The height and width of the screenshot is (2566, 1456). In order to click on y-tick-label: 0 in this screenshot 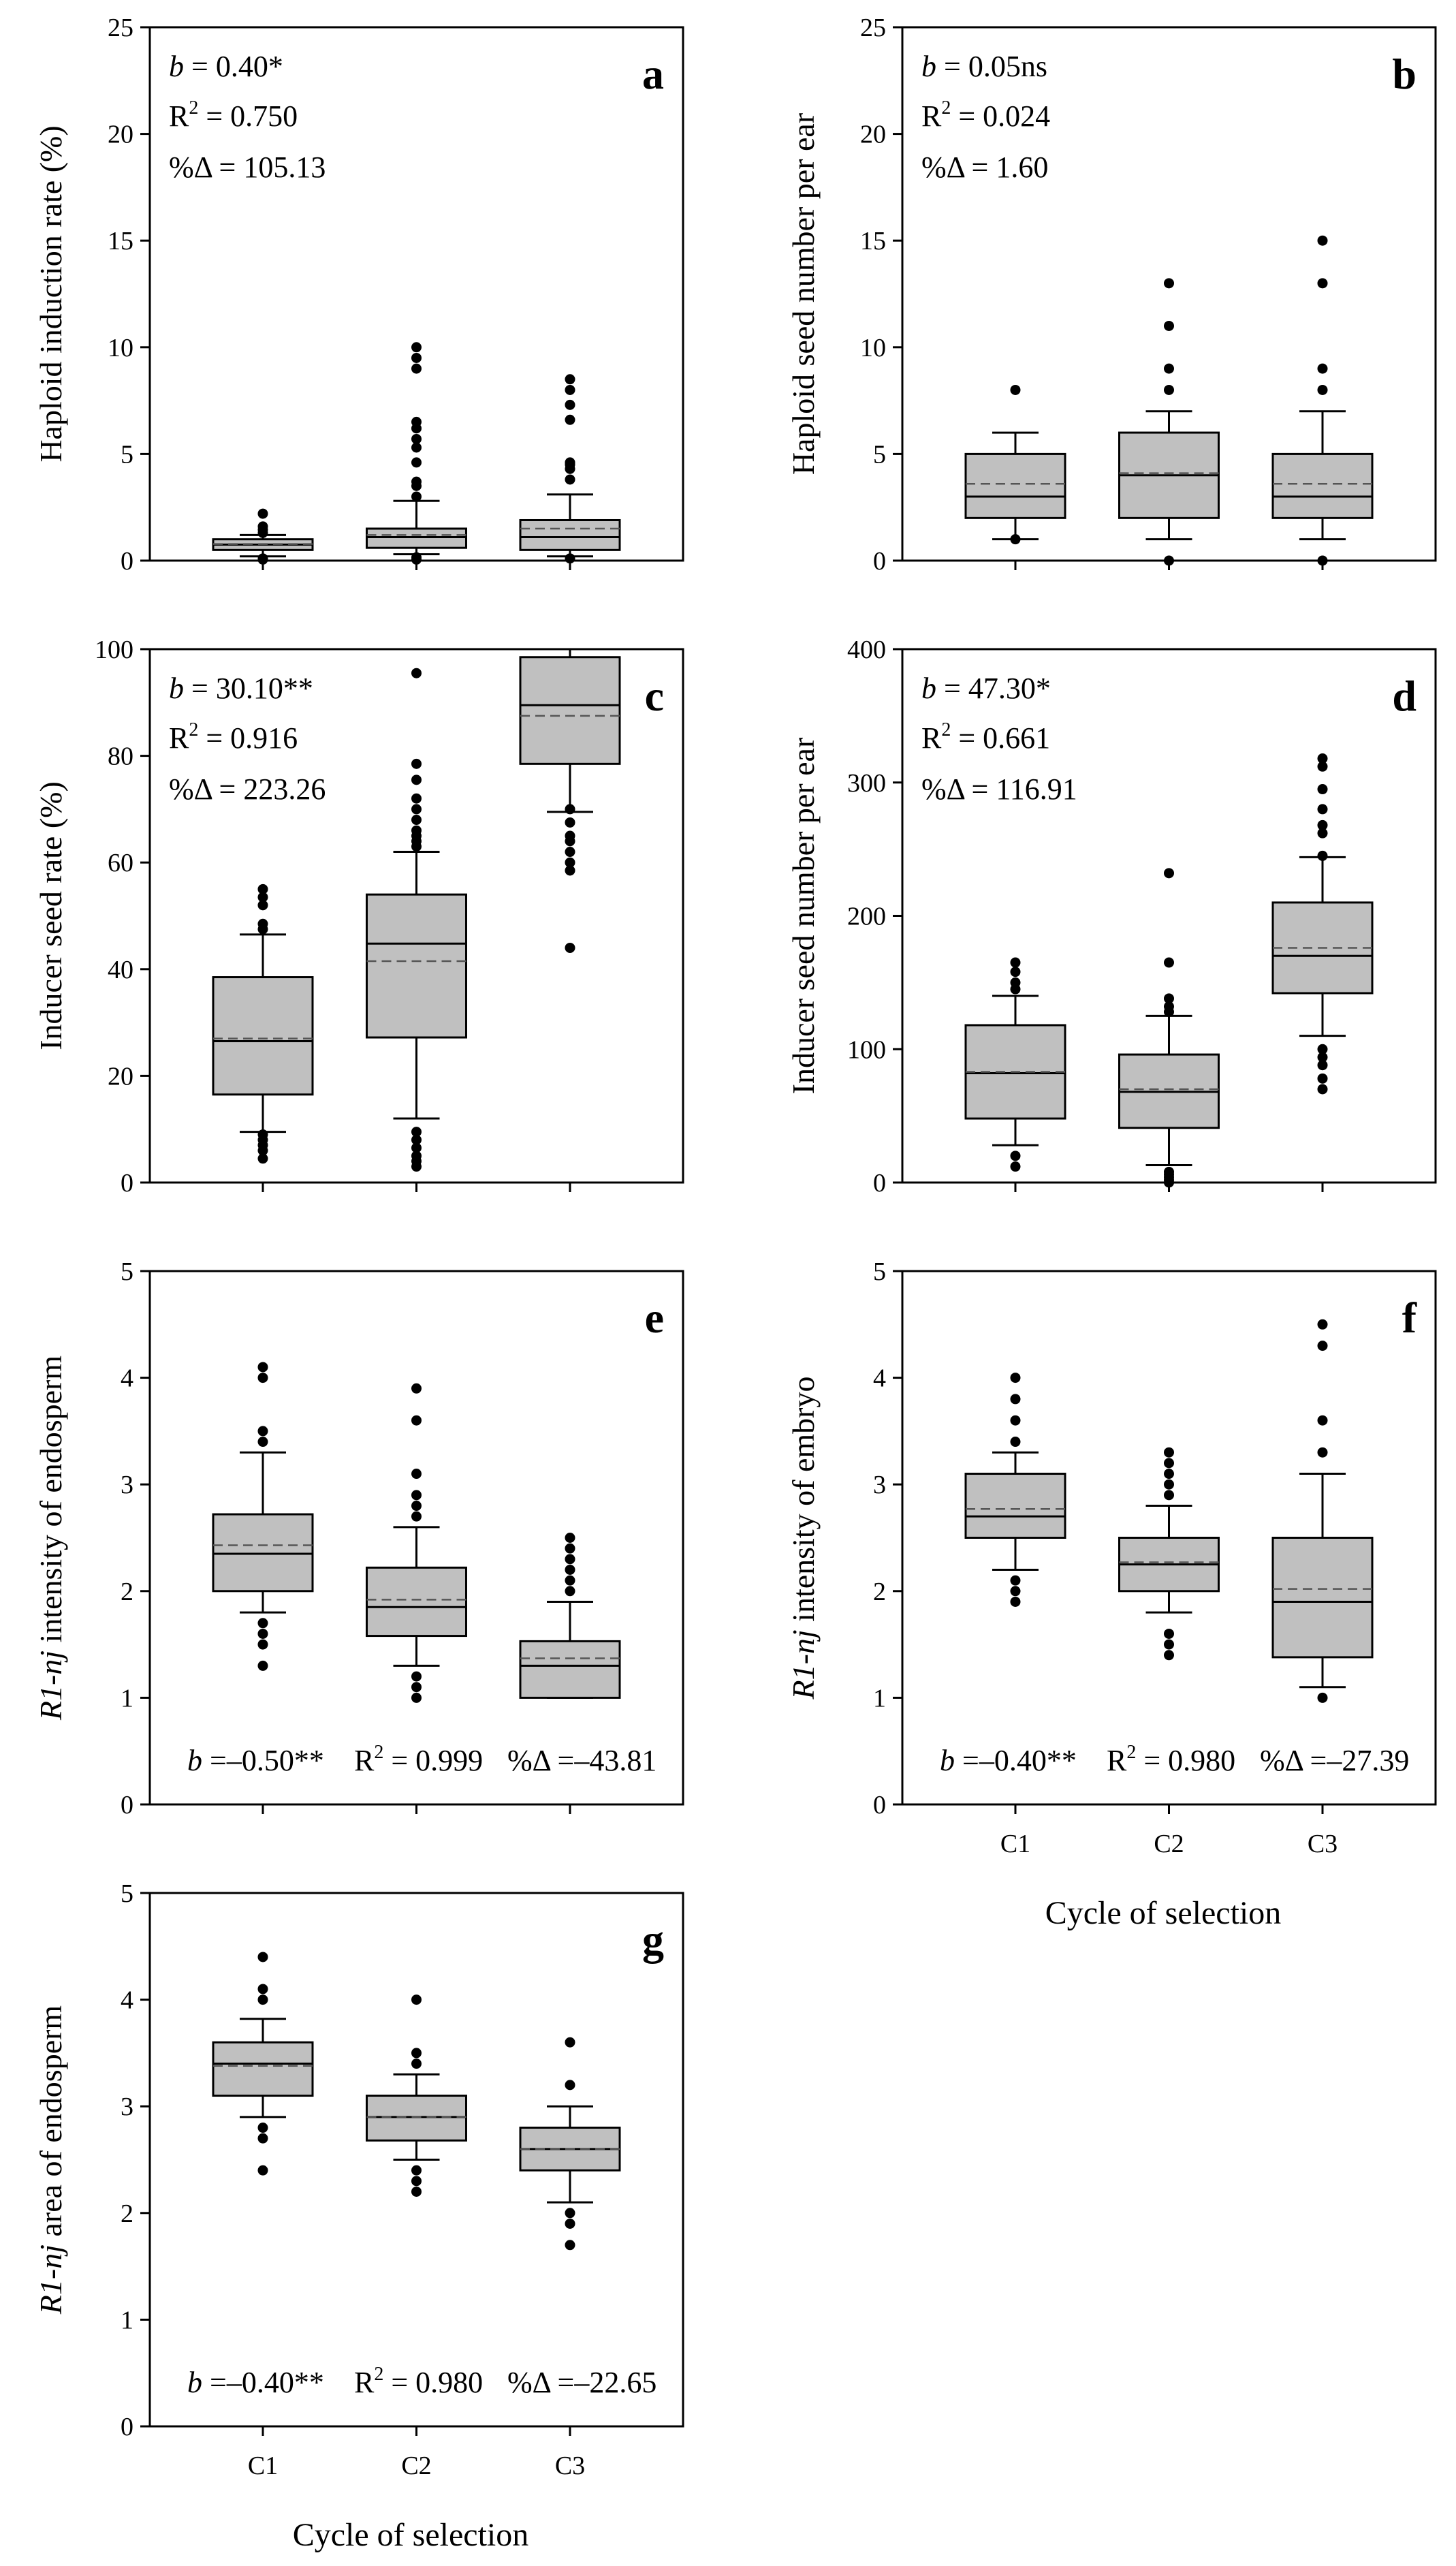, I will do `click(127, 2427)`.